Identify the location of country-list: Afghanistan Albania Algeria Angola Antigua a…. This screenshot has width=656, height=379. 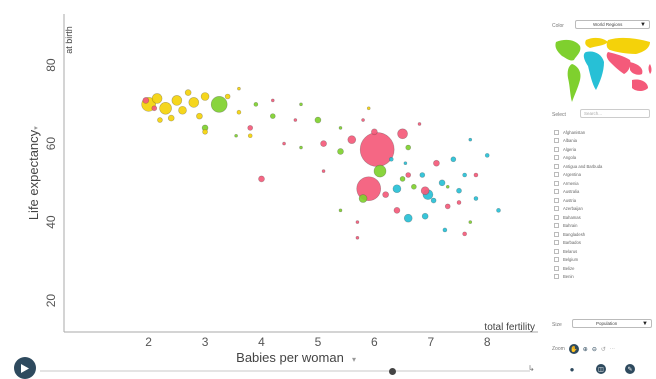
(602, 220).